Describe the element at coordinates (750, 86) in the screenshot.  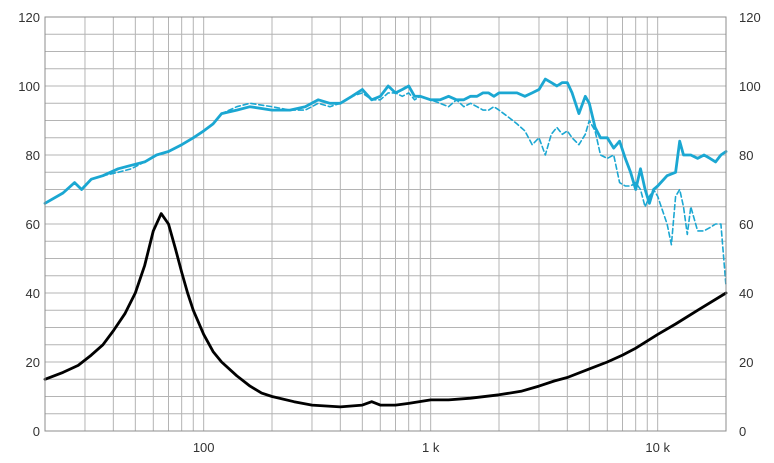
I see `y-tick-label-right: 100` at that location.